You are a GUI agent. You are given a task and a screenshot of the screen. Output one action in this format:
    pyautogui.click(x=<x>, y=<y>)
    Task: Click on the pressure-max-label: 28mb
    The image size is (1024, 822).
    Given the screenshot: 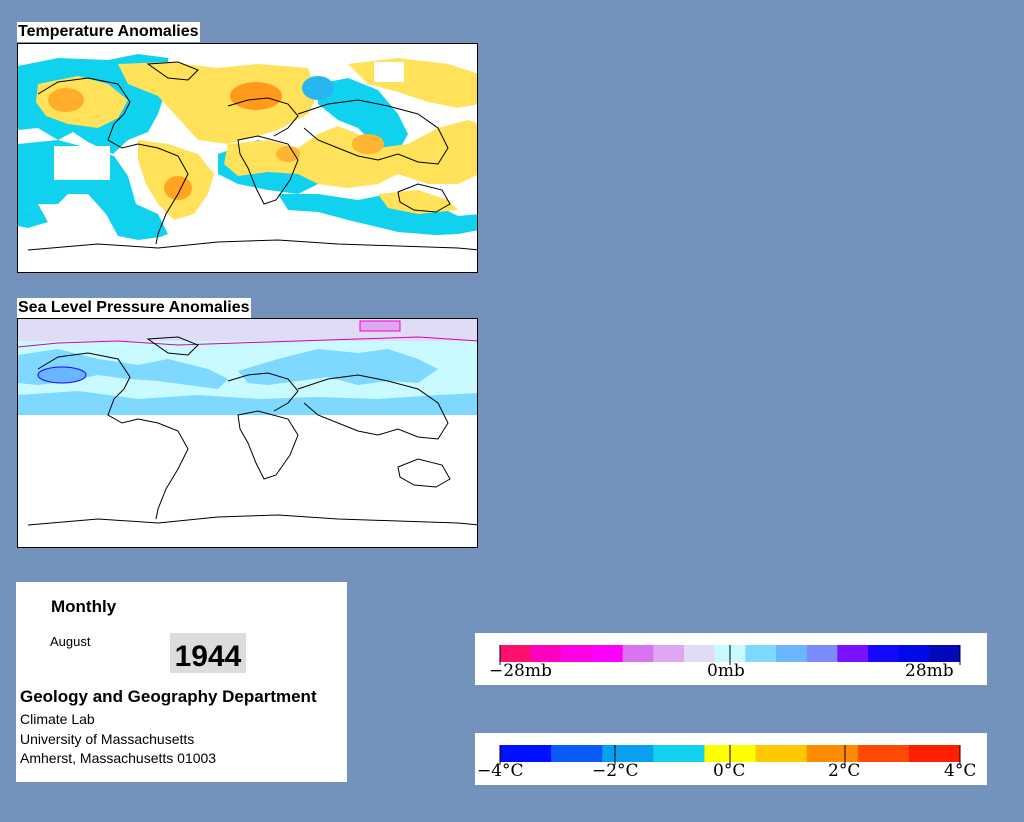 What is the action you would take?
    pyautogui.click(x=929, y=671)
    